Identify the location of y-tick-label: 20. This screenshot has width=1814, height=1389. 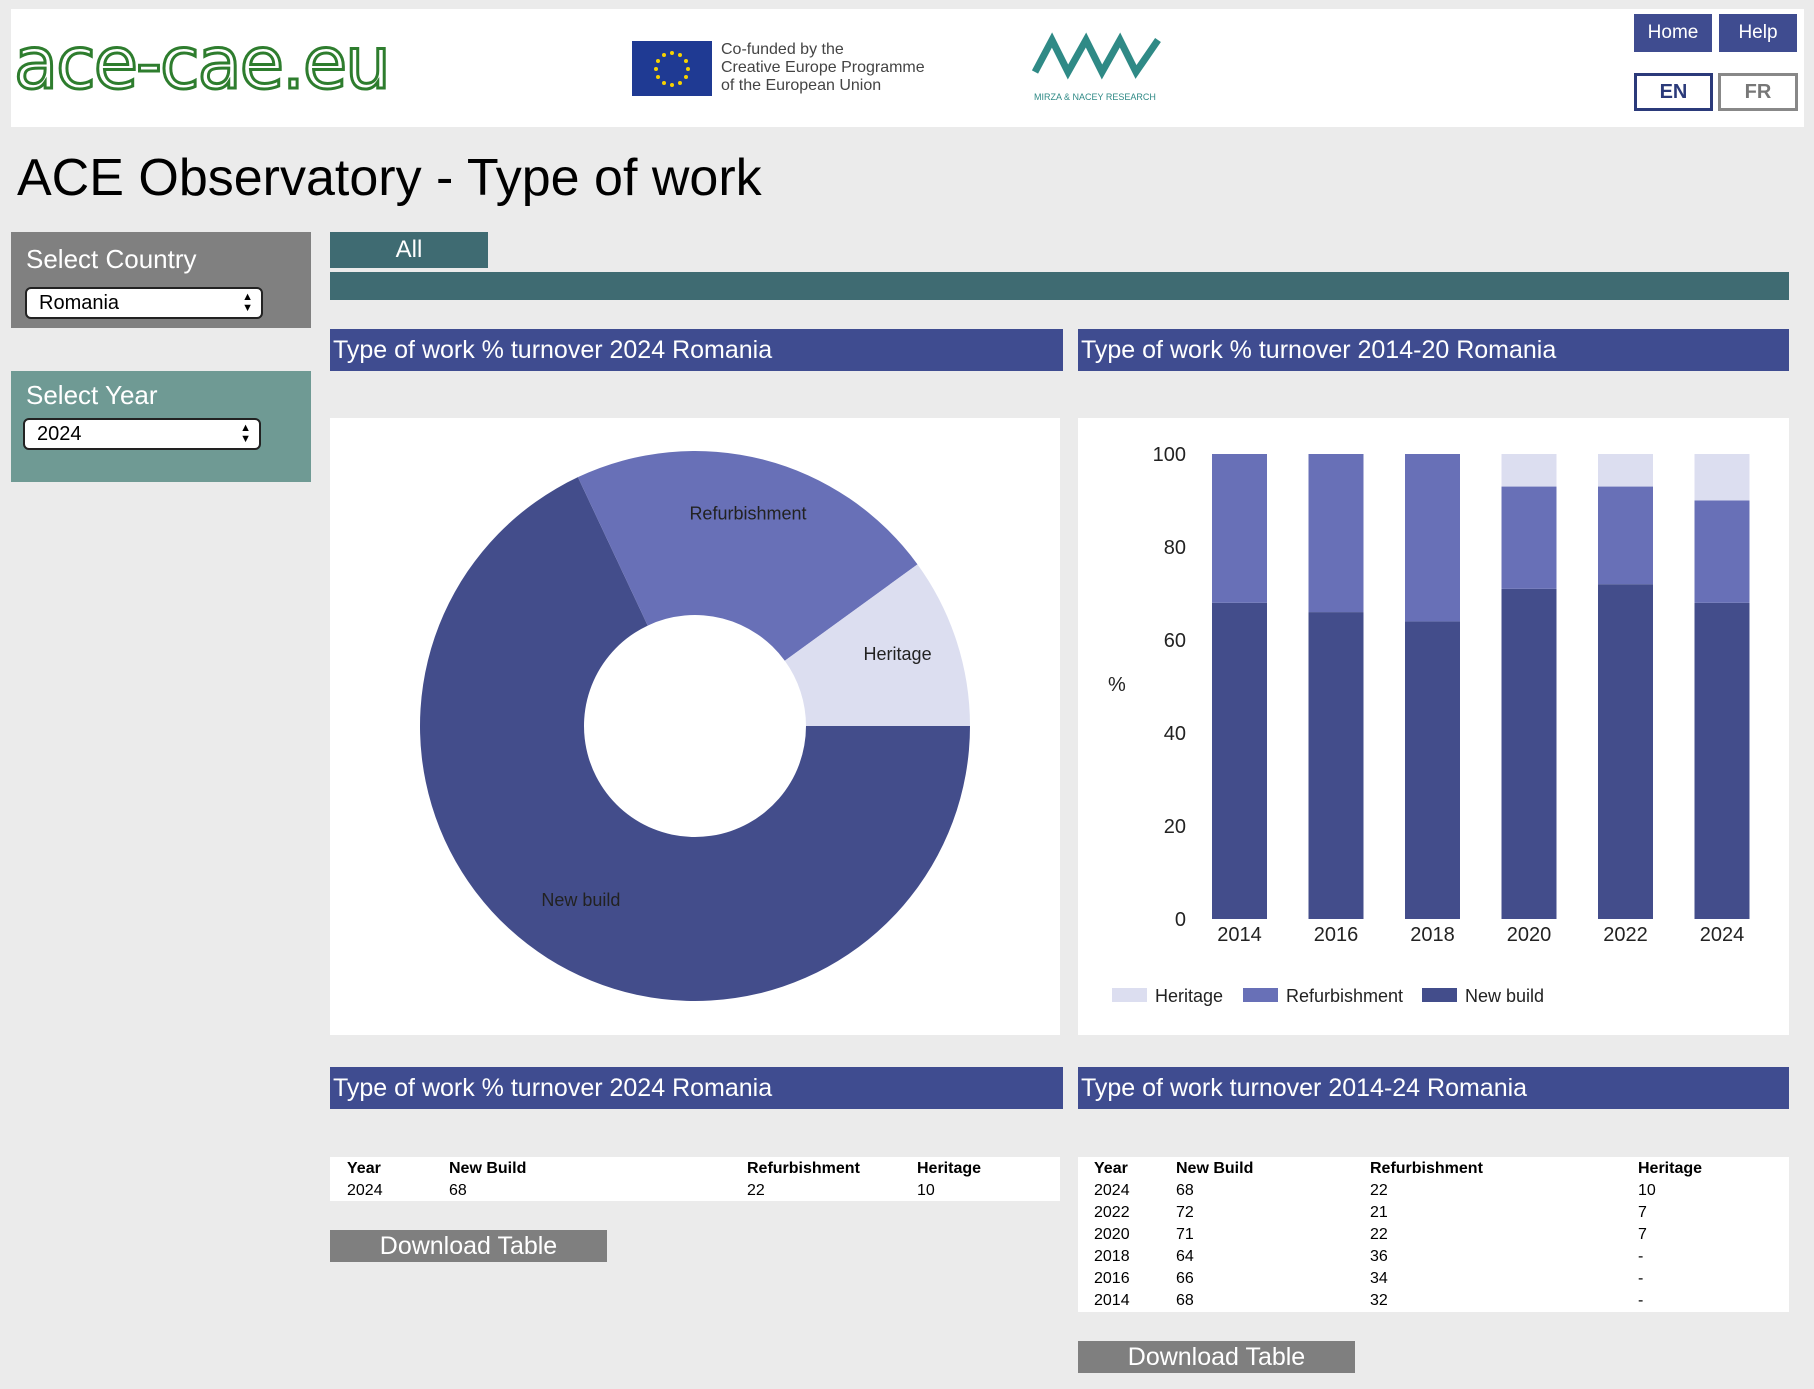
(1175, 827).